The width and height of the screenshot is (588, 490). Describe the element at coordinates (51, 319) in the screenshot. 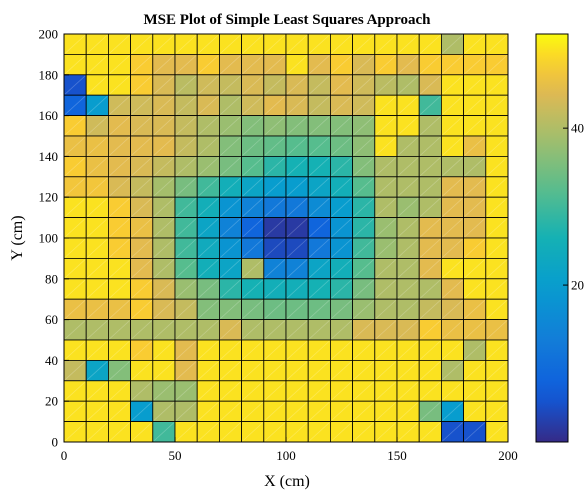

I see `y-tick-label: 60` at that location.